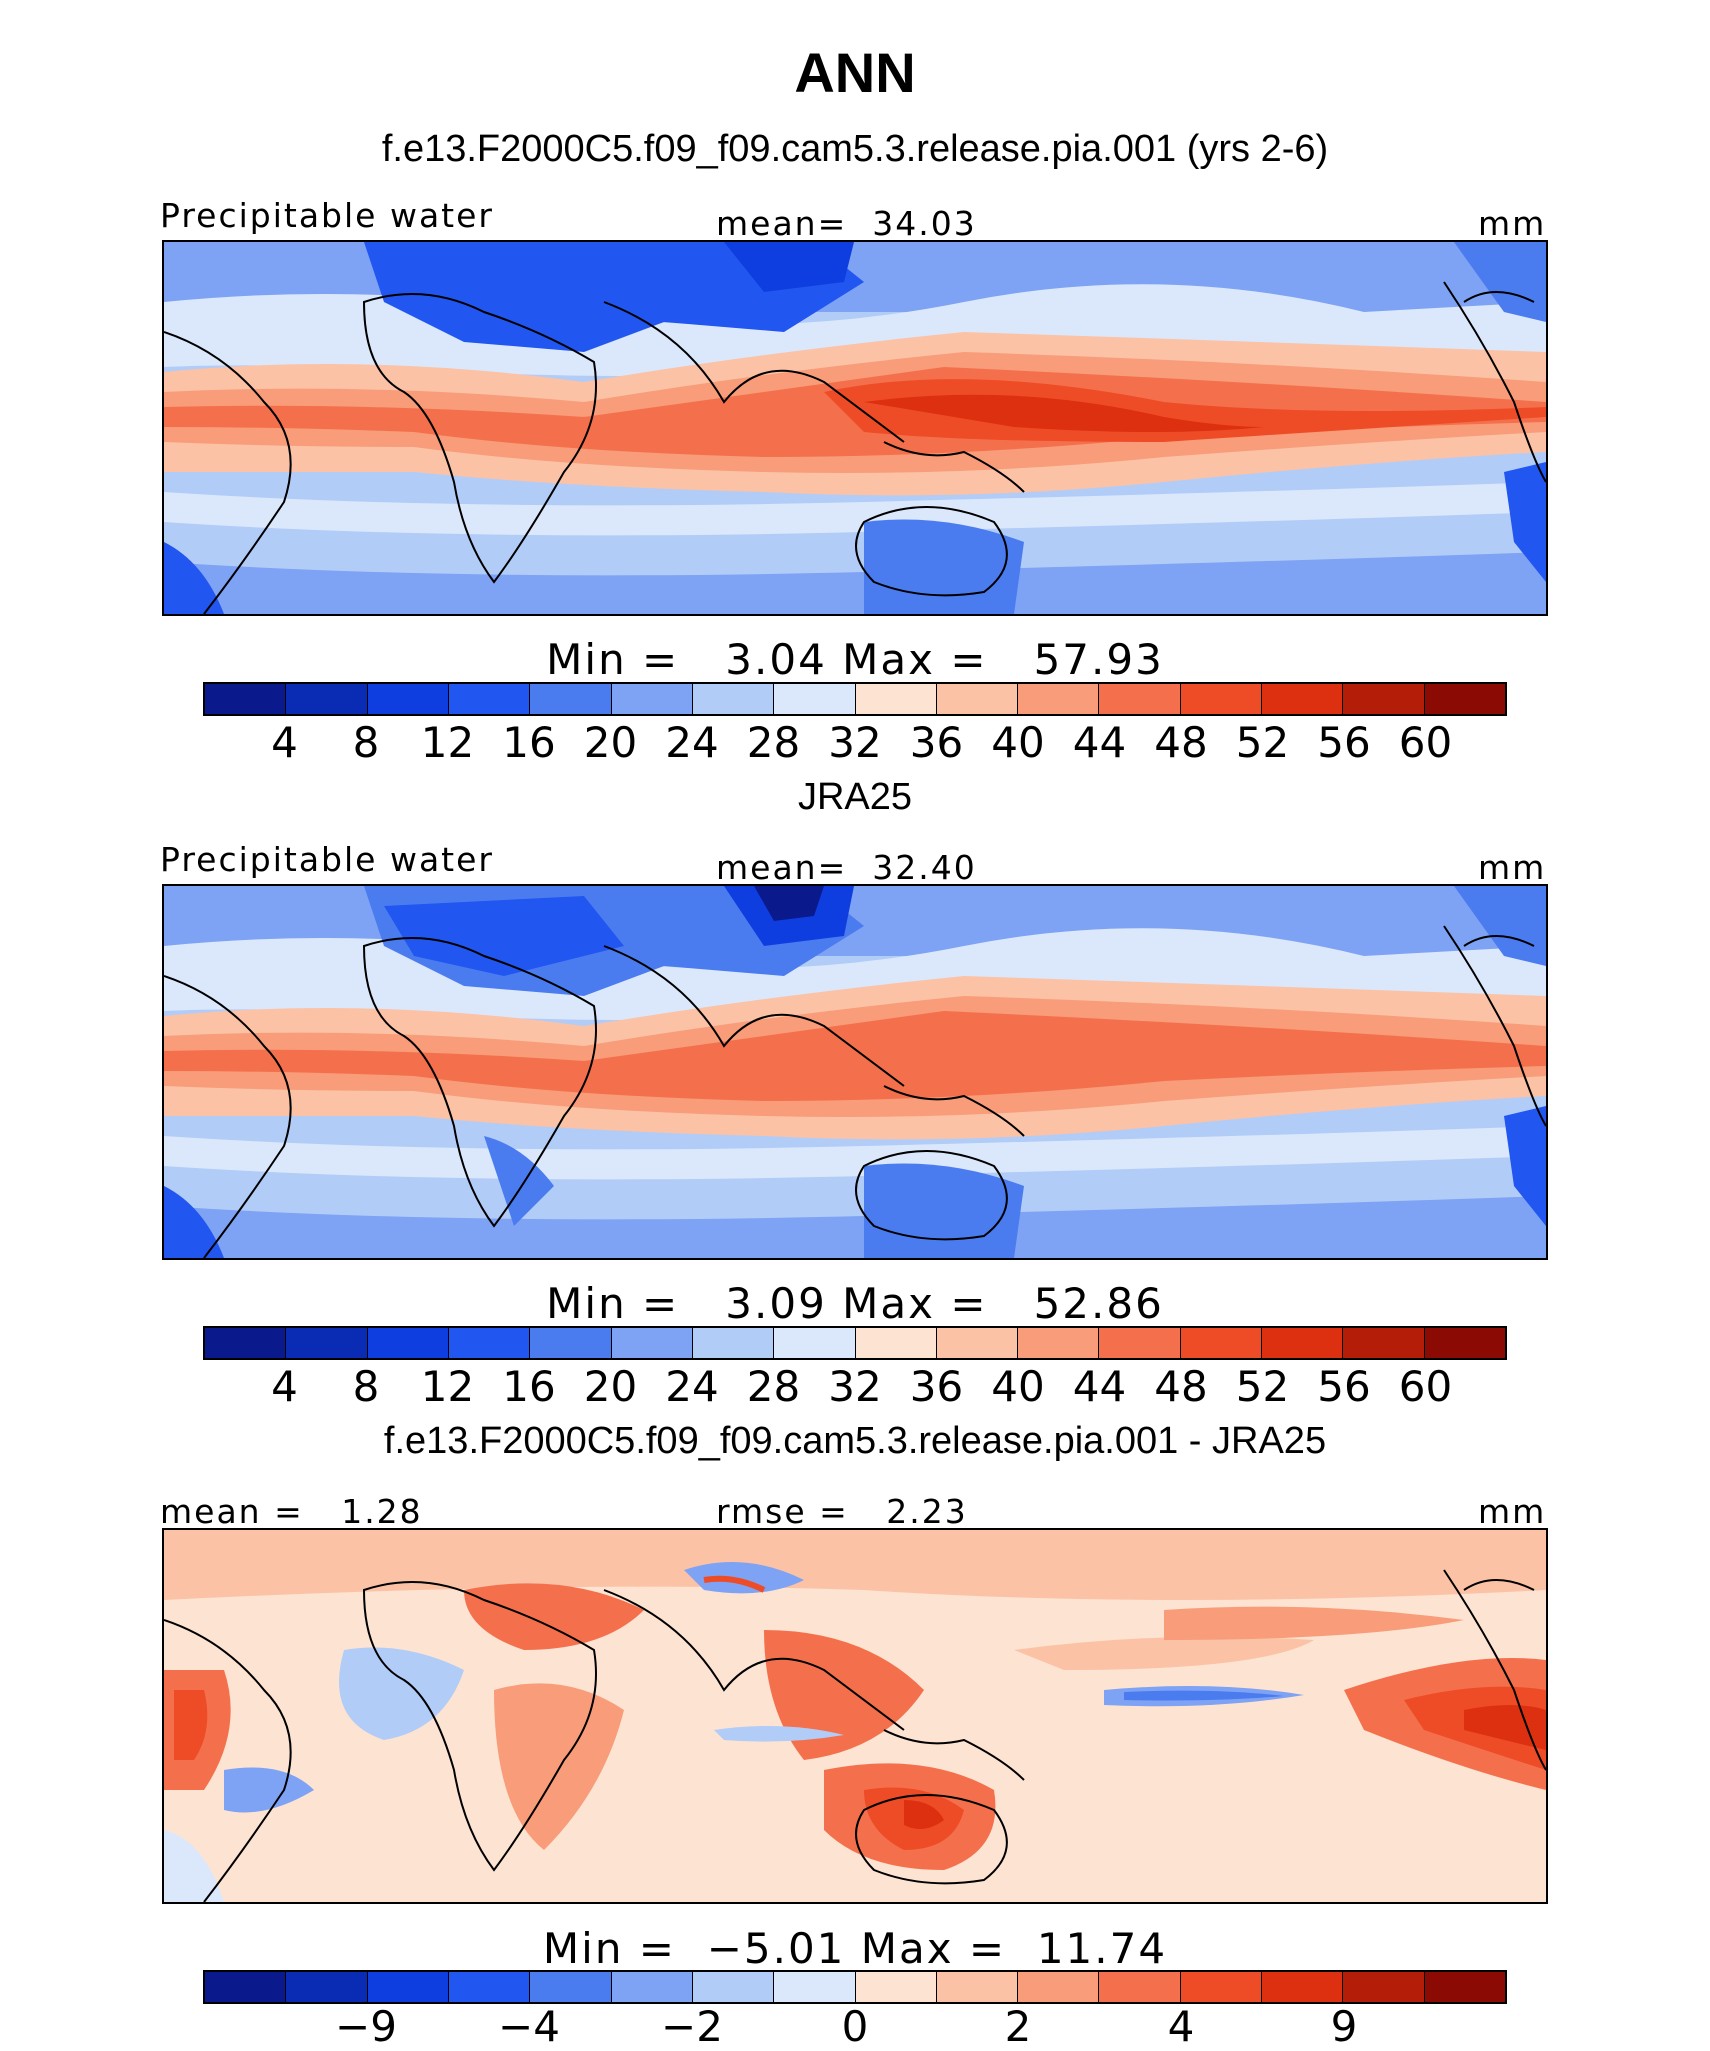 Image resolution: width=1710 pixels, height=2051 pixels. What do you see at coordinates (1425, 1386) in the screenshot?
I see `panel-2-colorbar-tick-14: 60` at bounding box center [1425, 1386].